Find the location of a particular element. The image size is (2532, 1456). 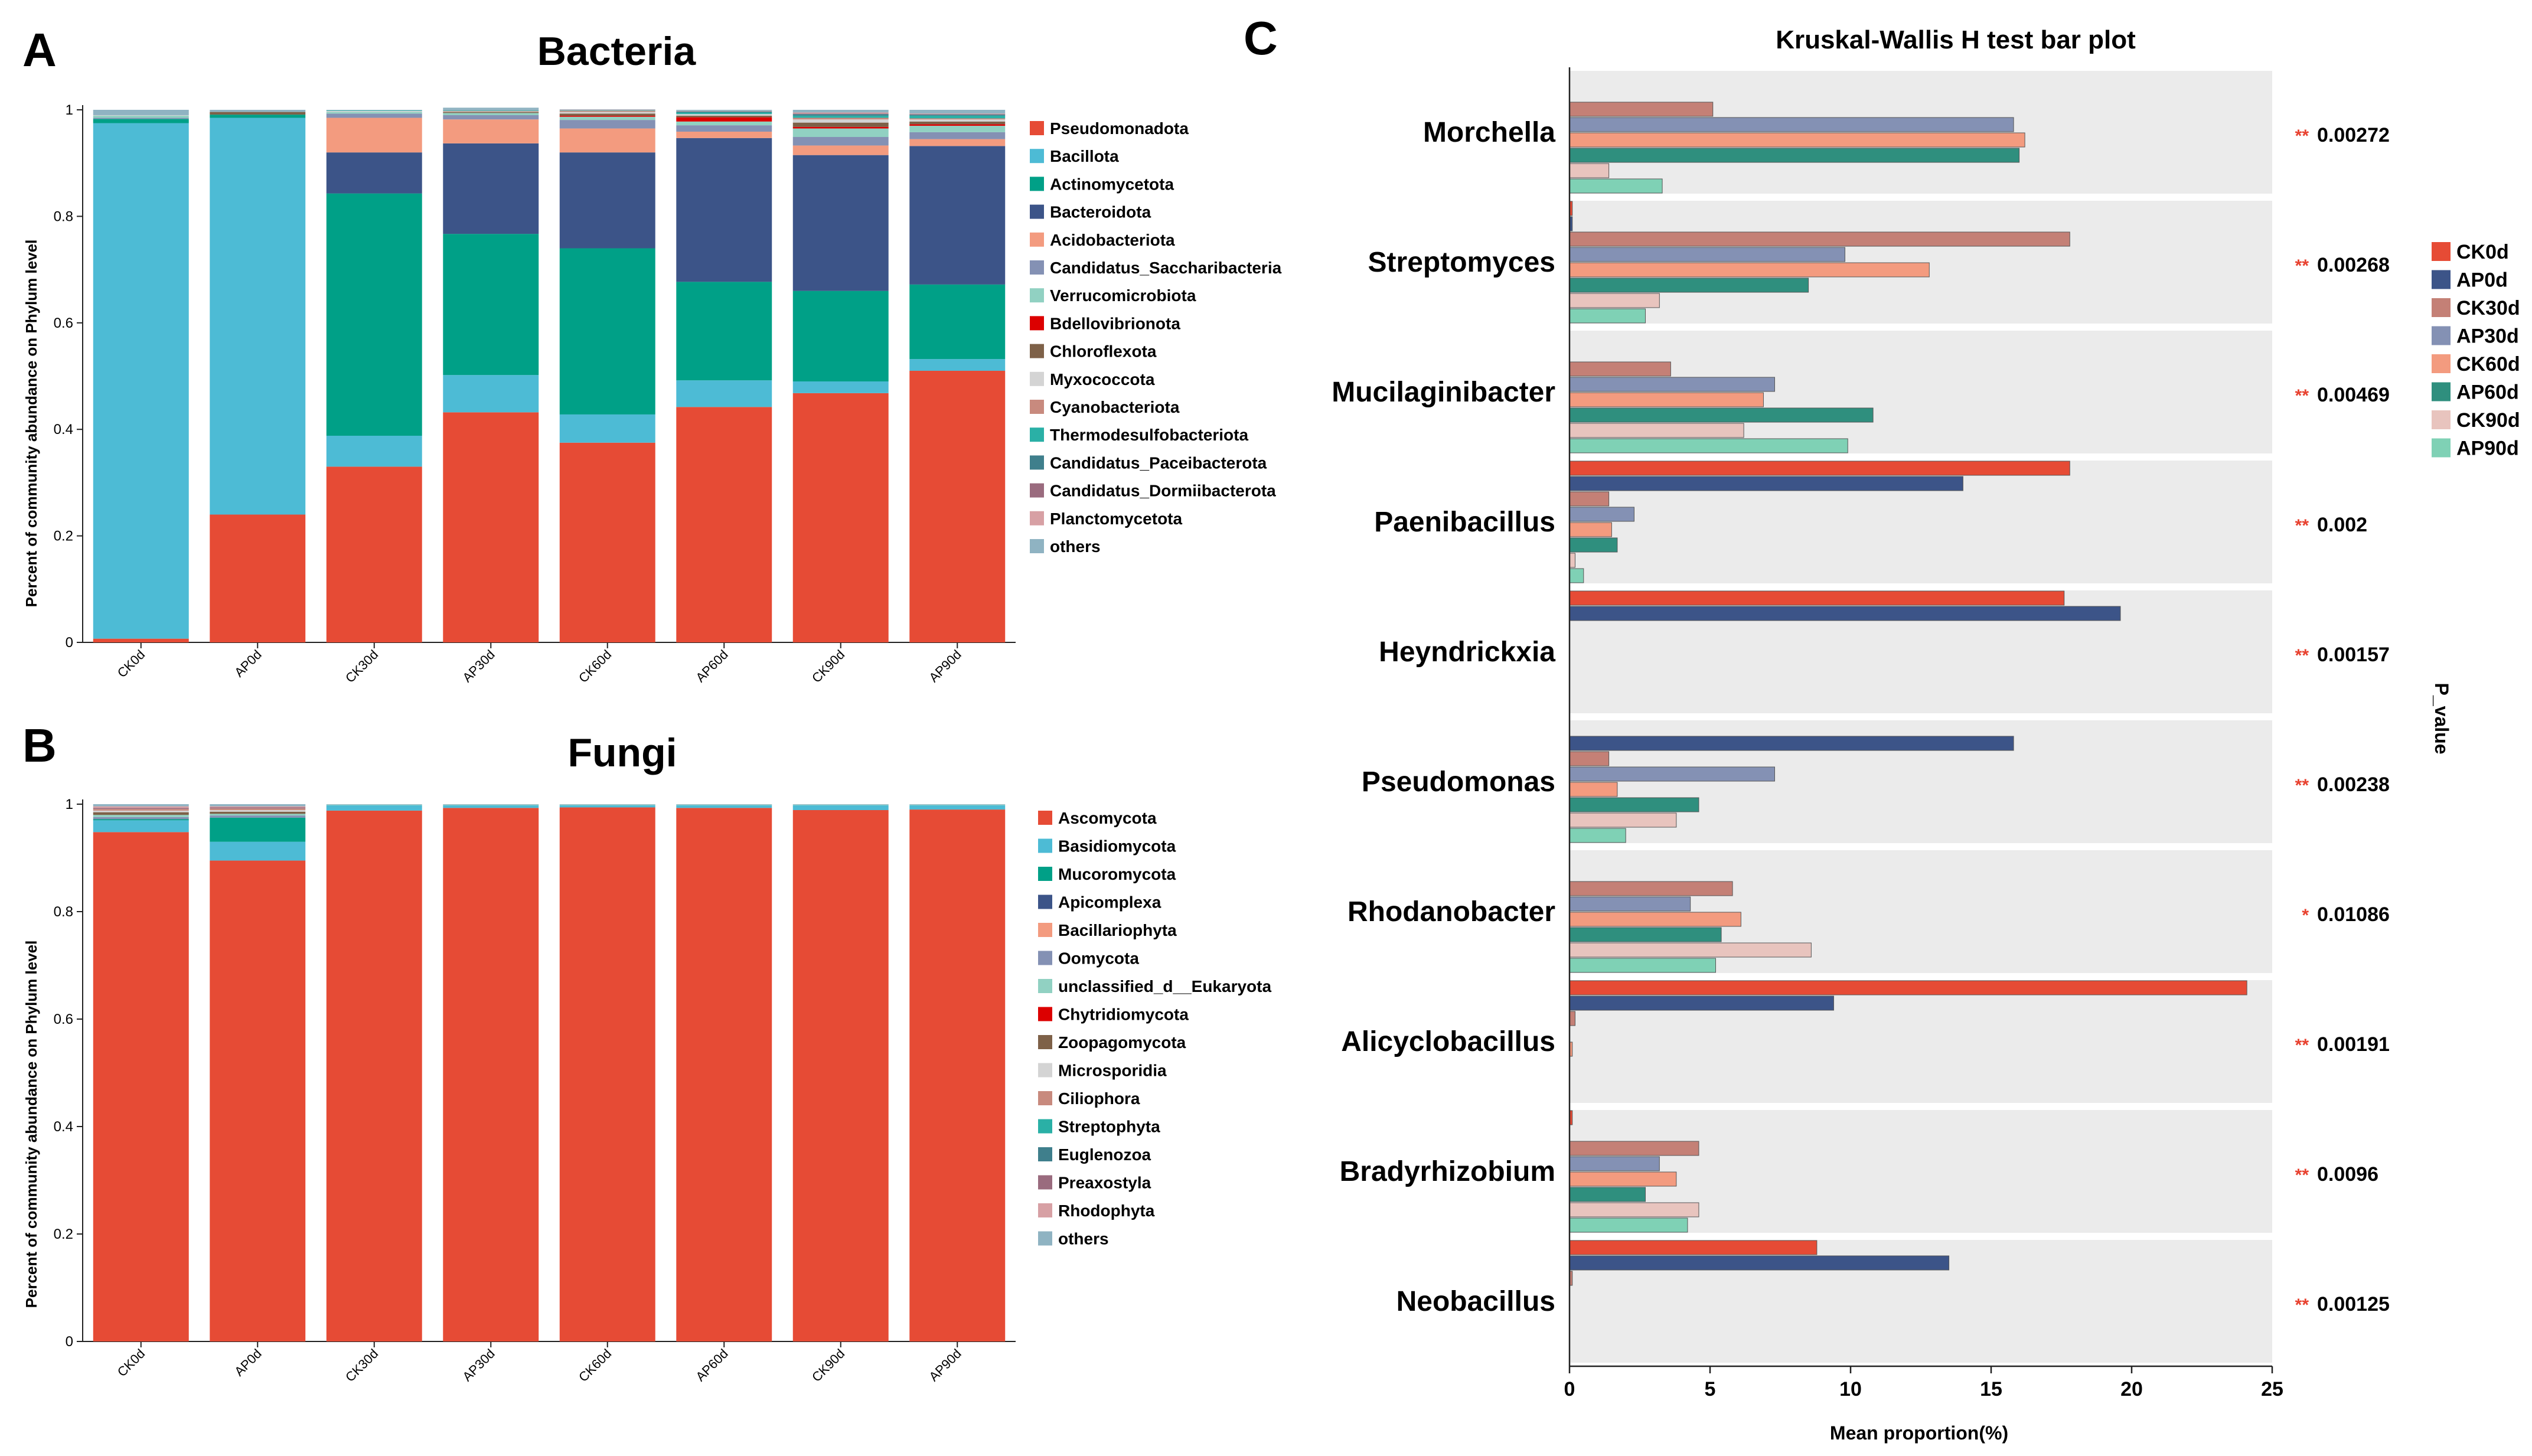

bar-segment-ap90d-ascomycota is located at coordinates (958, 1075).